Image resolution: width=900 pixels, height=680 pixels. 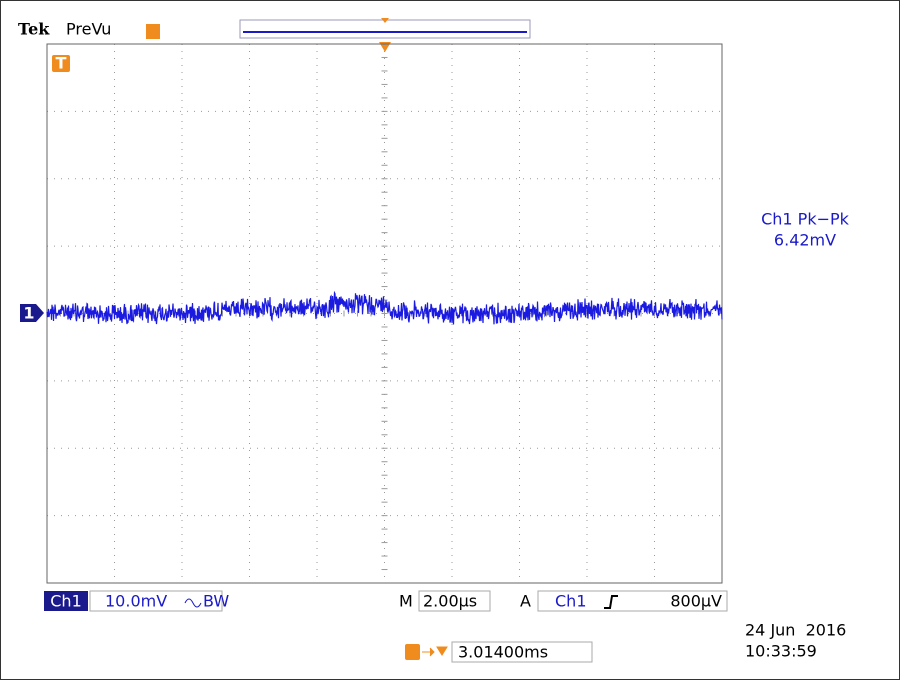 I want to click on scale: 10.0mV, so click(x=136, y=601).